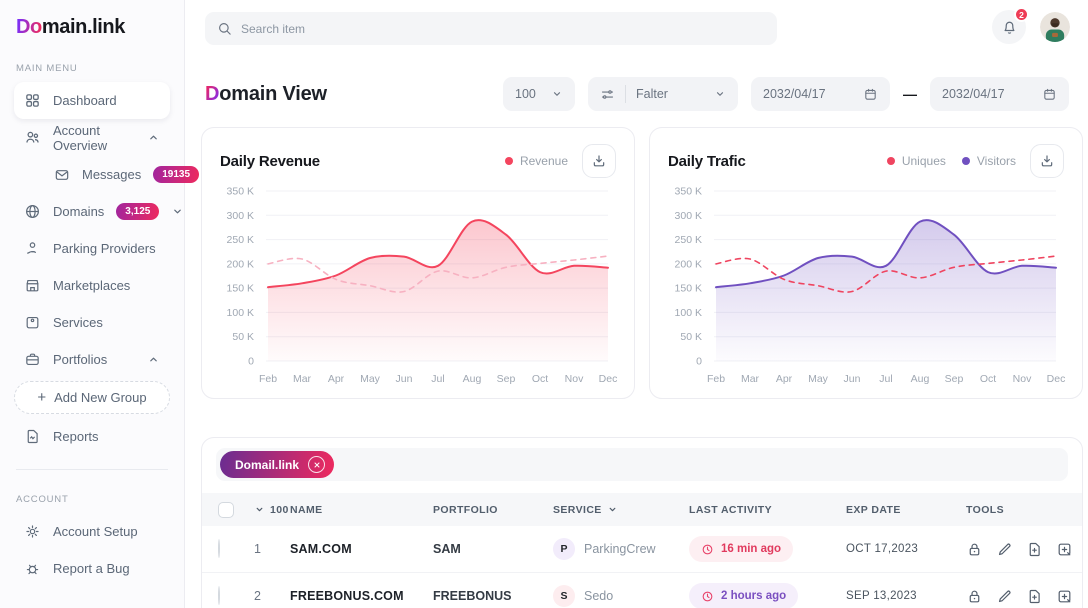 The image size is (1088, 608). Describe the element at coordinates (47, 68) in the screenshot. I see `main-menu-label: MAIN MENU` at that location.